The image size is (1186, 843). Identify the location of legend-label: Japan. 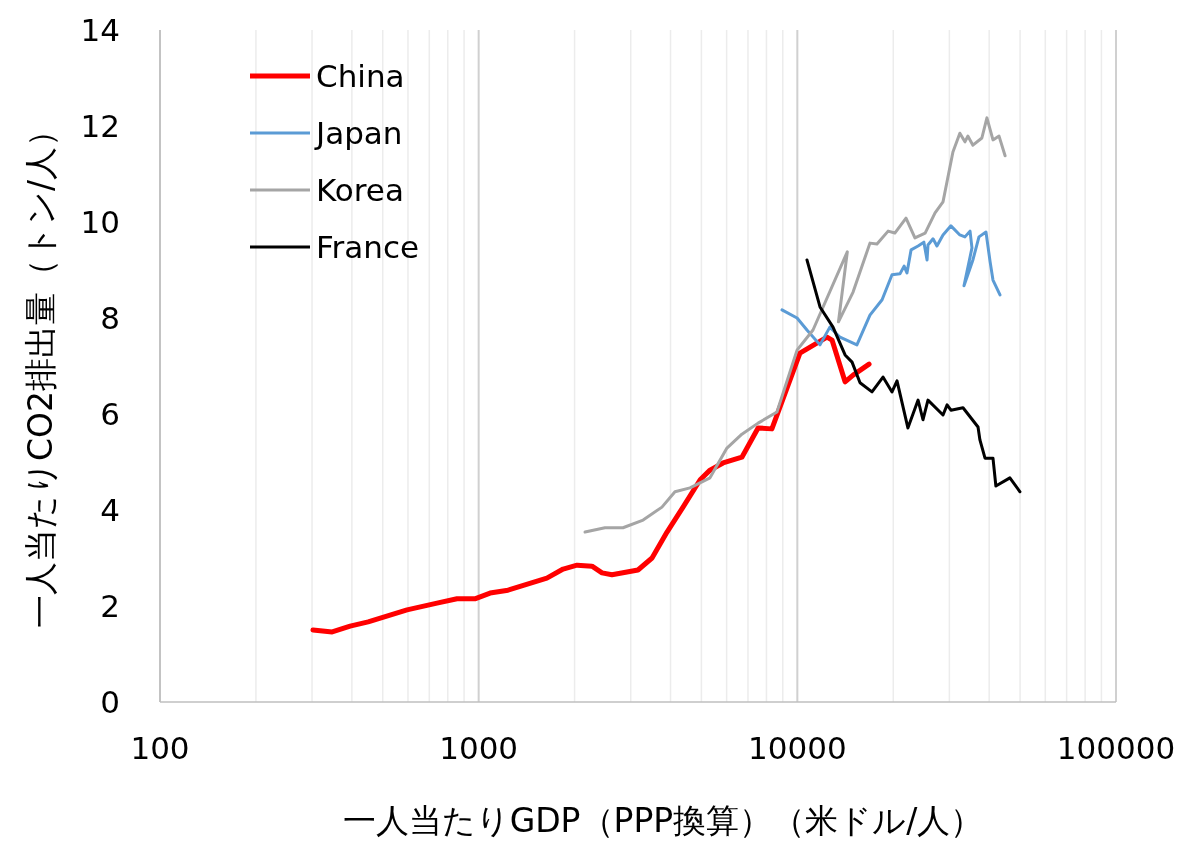
(358, 133).